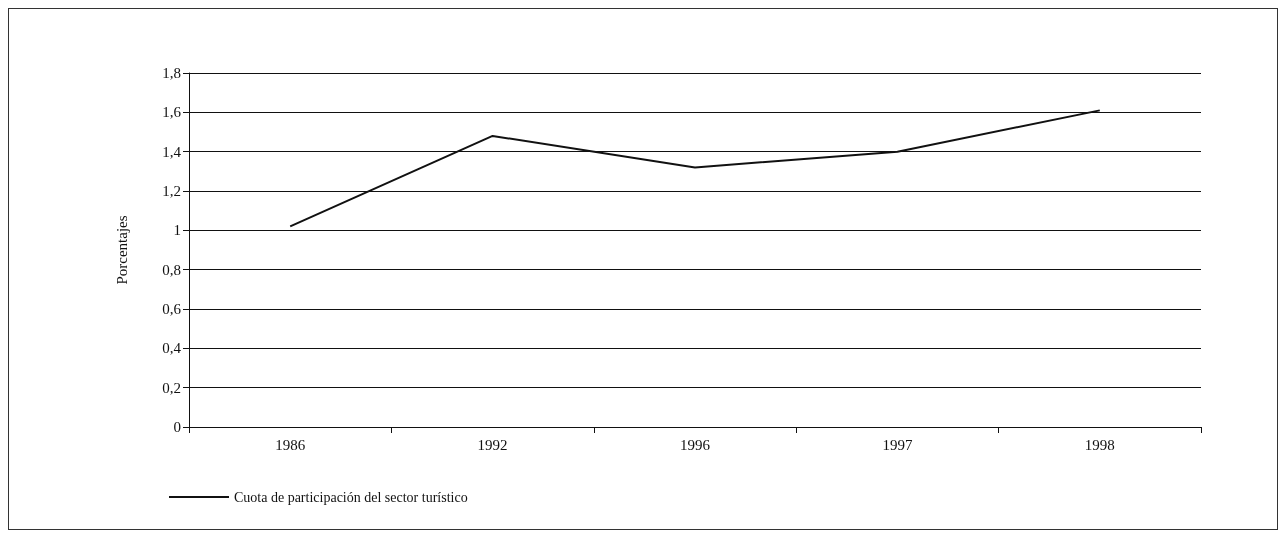  What do you see at coordinates (171, 73) in the screenshot?
I see `y-tick-label: 1,8` at bounding box center [171, 73].